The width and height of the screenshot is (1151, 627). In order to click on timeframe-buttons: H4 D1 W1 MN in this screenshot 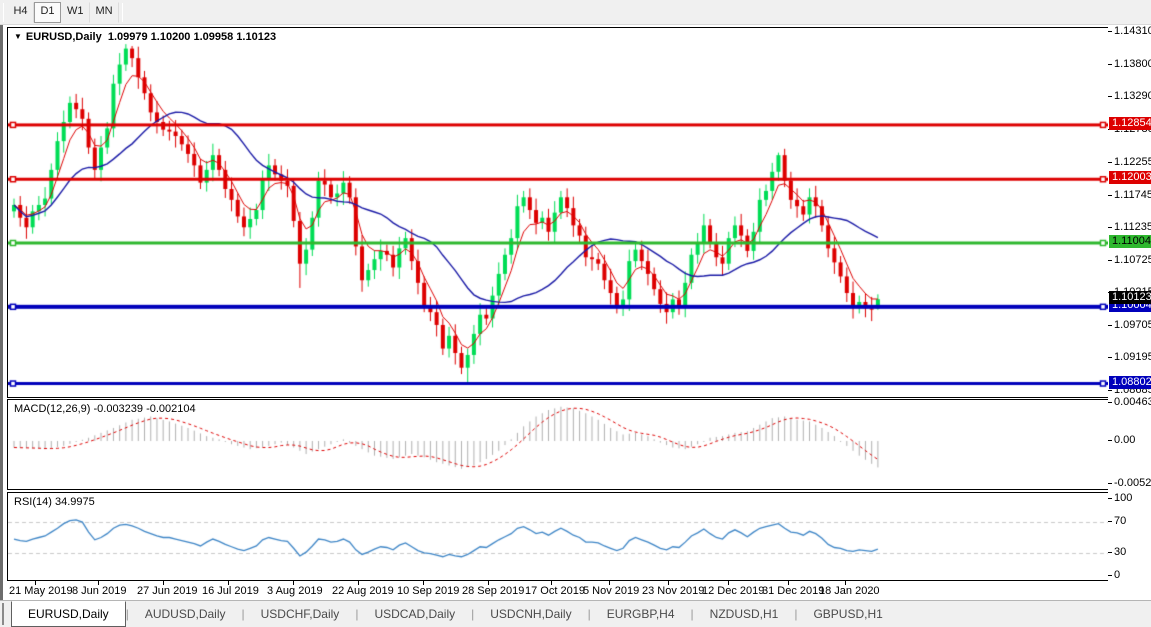, I will do `click(63, 12)`.